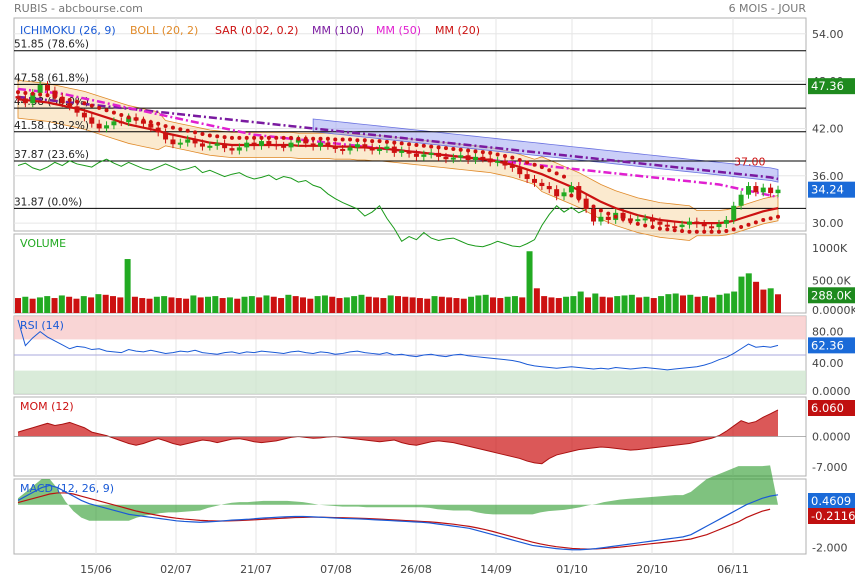 This screenshot has width=855, height=580. Describe the element at coordinates (831, 437) in the screenshot. I see `mom-tick: 0.0000` at that location.